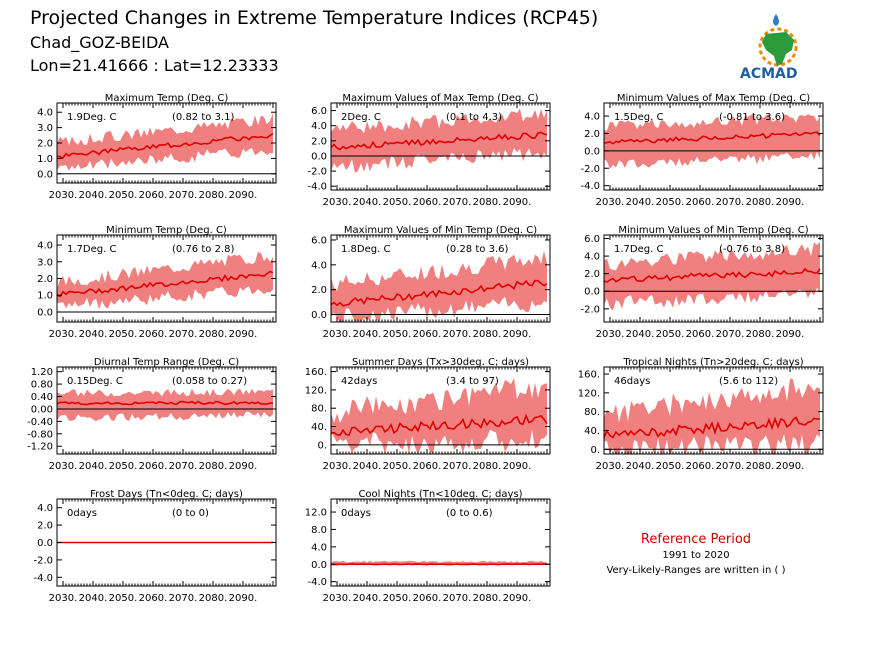  I want to click on panel-title: Maximum Values of Max Temp (Deg. C), so click(440, 98).